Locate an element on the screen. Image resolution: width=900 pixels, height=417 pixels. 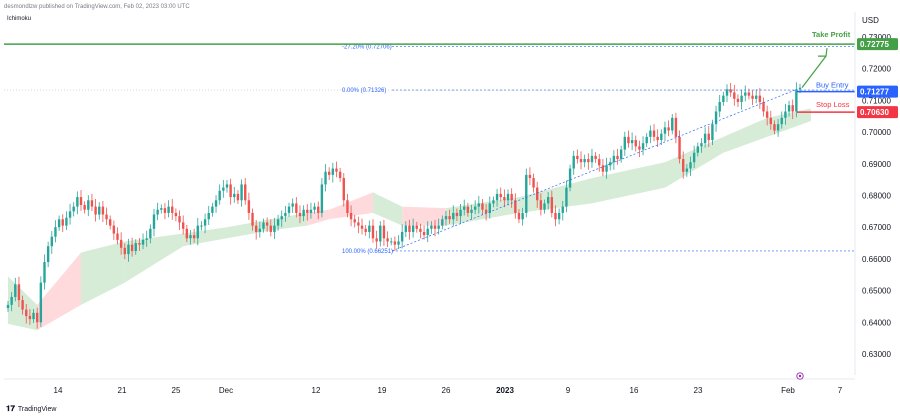
price-tick: 0.66000 is located at coordinates (876, 259).